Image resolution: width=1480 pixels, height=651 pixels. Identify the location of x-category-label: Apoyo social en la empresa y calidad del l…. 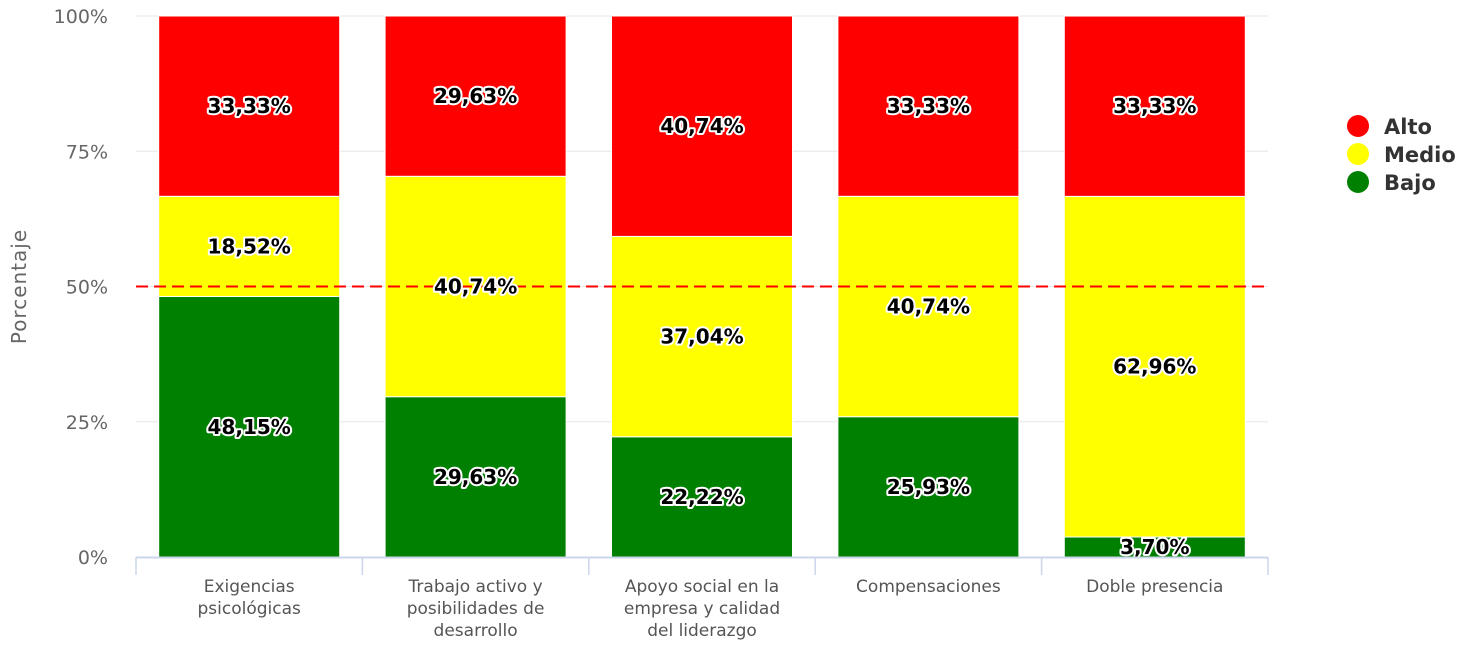
(702, 609).